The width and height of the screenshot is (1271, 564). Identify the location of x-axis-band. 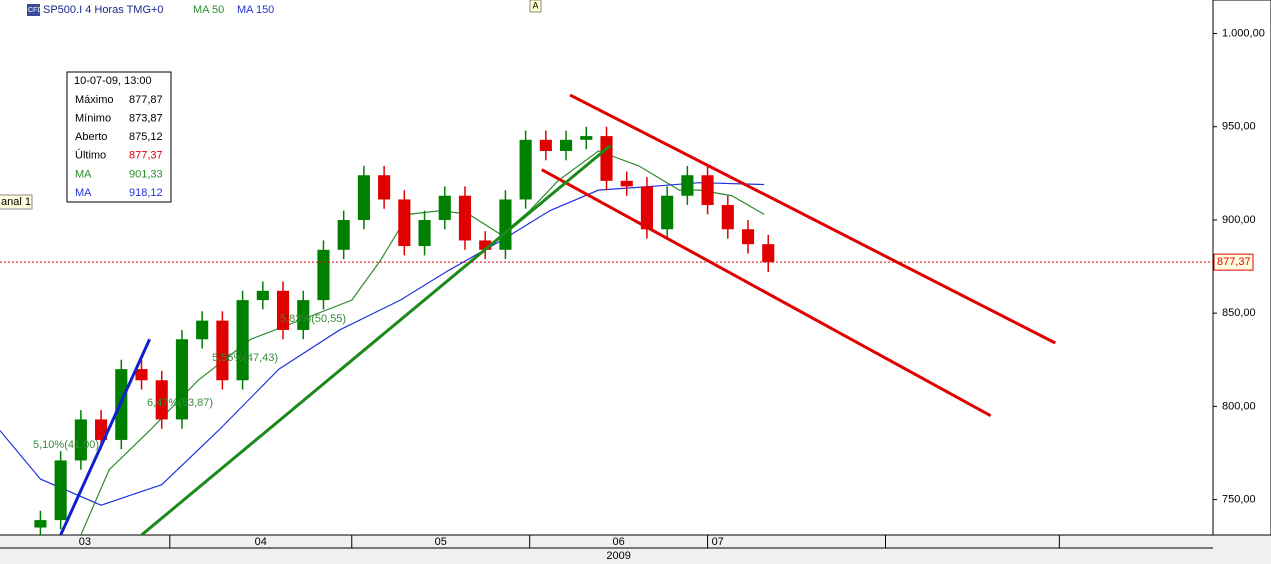
(635, 541).